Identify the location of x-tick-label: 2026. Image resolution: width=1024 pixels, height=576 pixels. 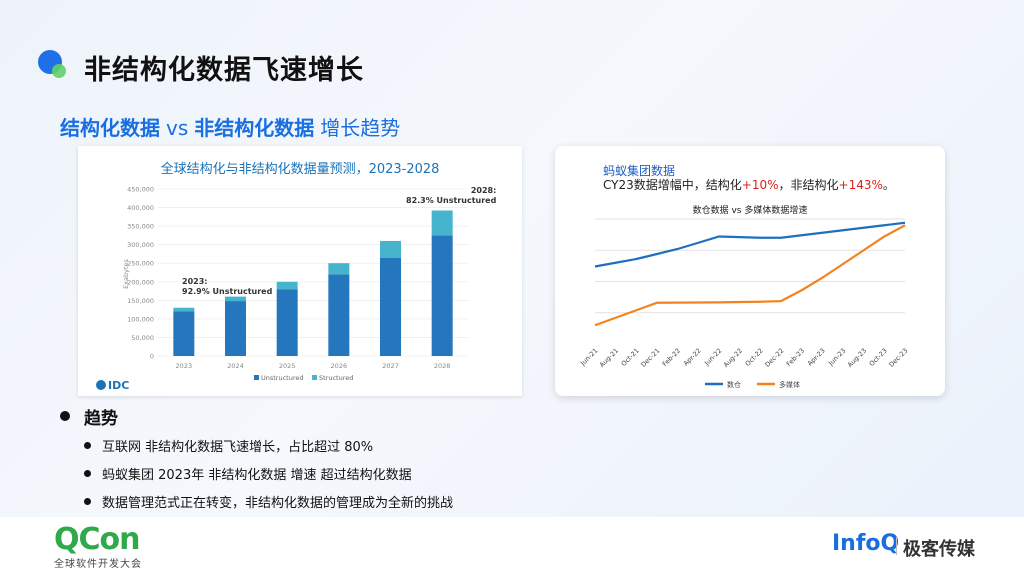
(339, 366).